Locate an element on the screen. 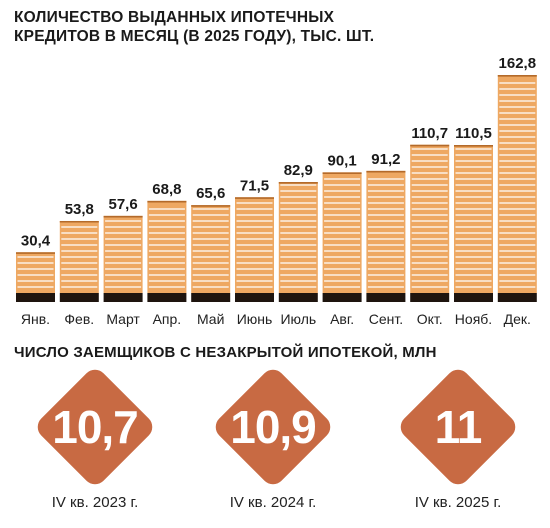 Image resolution: width=550 pixels, height=528 pixels. data-label: 53,8 is located at coordinates (79, 209).